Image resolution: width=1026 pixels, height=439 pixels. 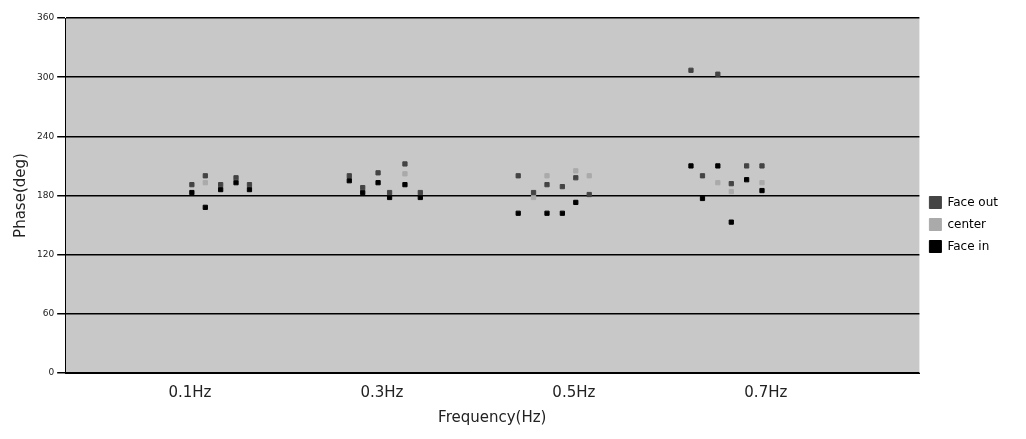 What do you see at coordinates (190, 391) in the screenshot?
I see `x-tick-label: 0.1Hz` at bounding box center [190, 391].